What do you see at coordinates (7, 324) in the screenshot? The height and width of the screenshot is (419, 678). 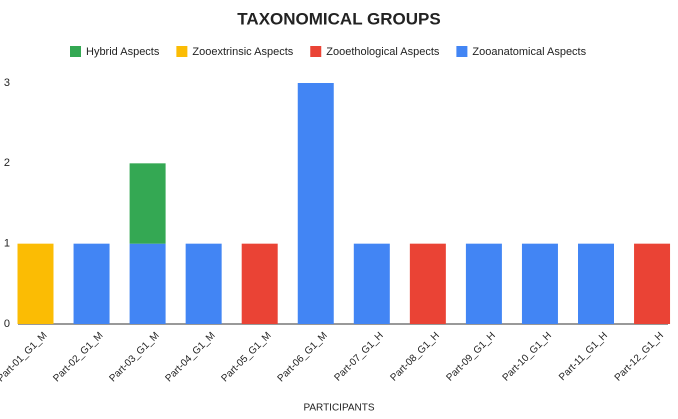 I see `y-tick-label: 0` at bounding box center [7, 324].